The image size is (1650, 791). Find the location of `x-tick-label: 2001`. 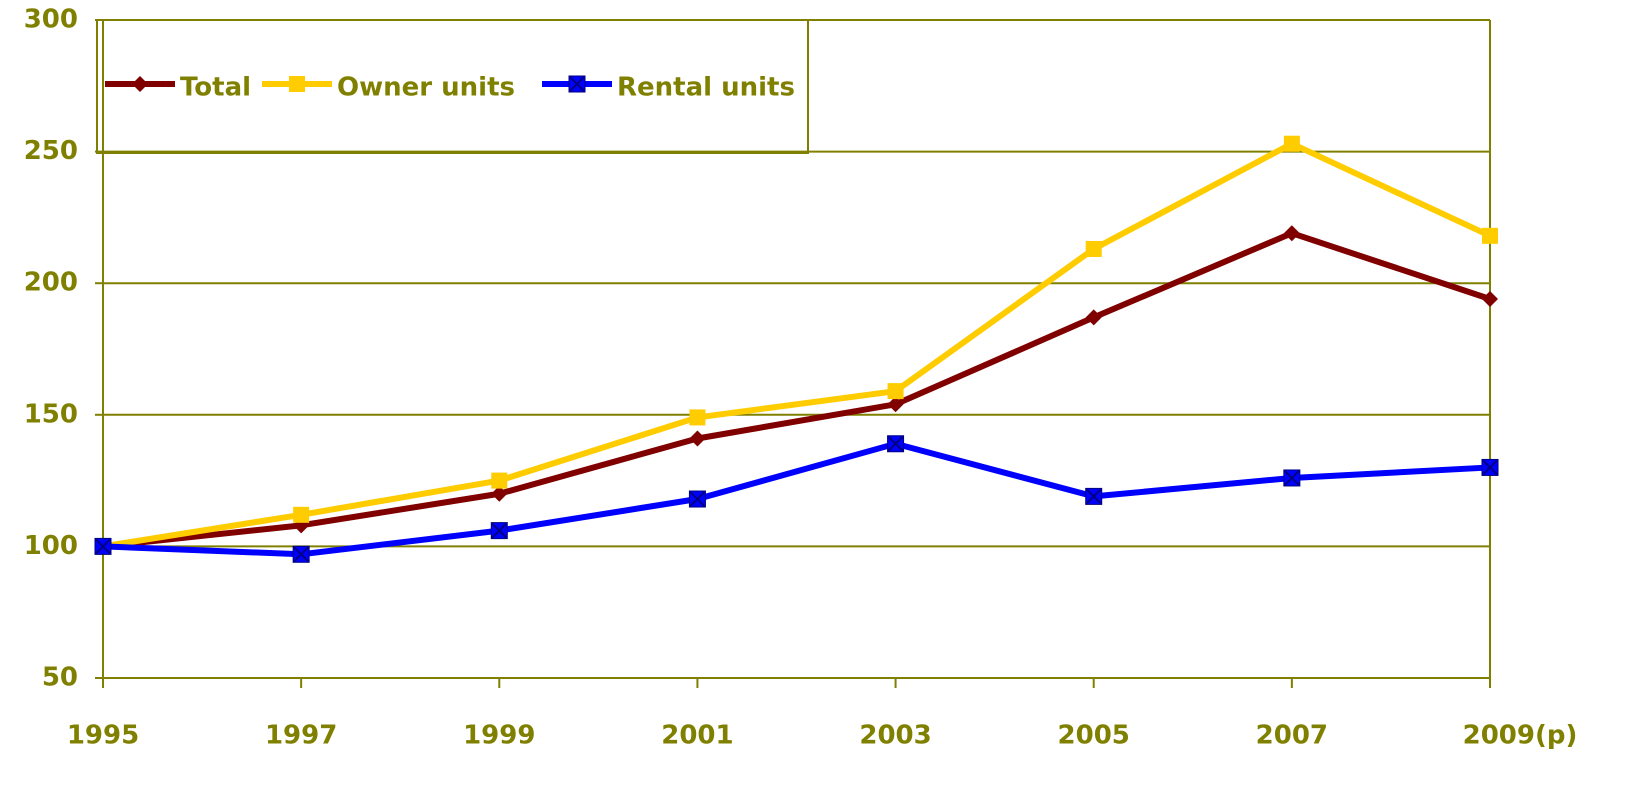

x-tick-label: 2001 is located at coordinates (697, 736).